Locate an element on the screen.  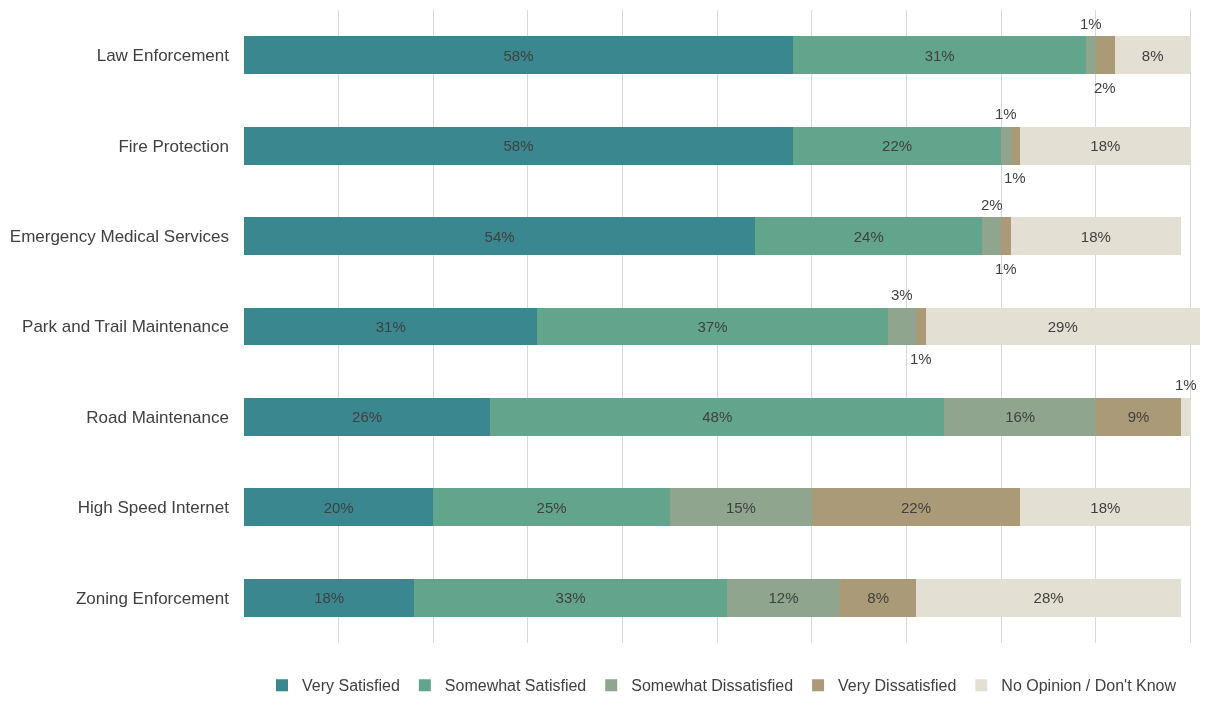
data-label: 15% is located at coordinates (740, 507).